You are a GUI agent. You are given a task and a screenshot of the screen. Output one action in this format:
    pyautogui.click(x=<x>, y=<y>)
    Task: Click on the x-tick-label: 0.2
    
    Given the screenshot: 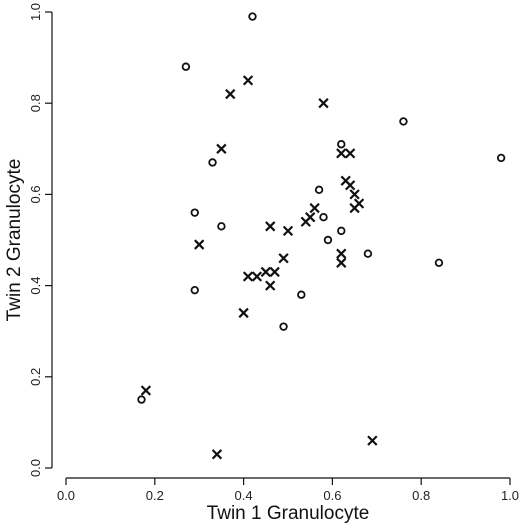 What is the action you would take?
    pyautogui.click(x=155, y=495)
    